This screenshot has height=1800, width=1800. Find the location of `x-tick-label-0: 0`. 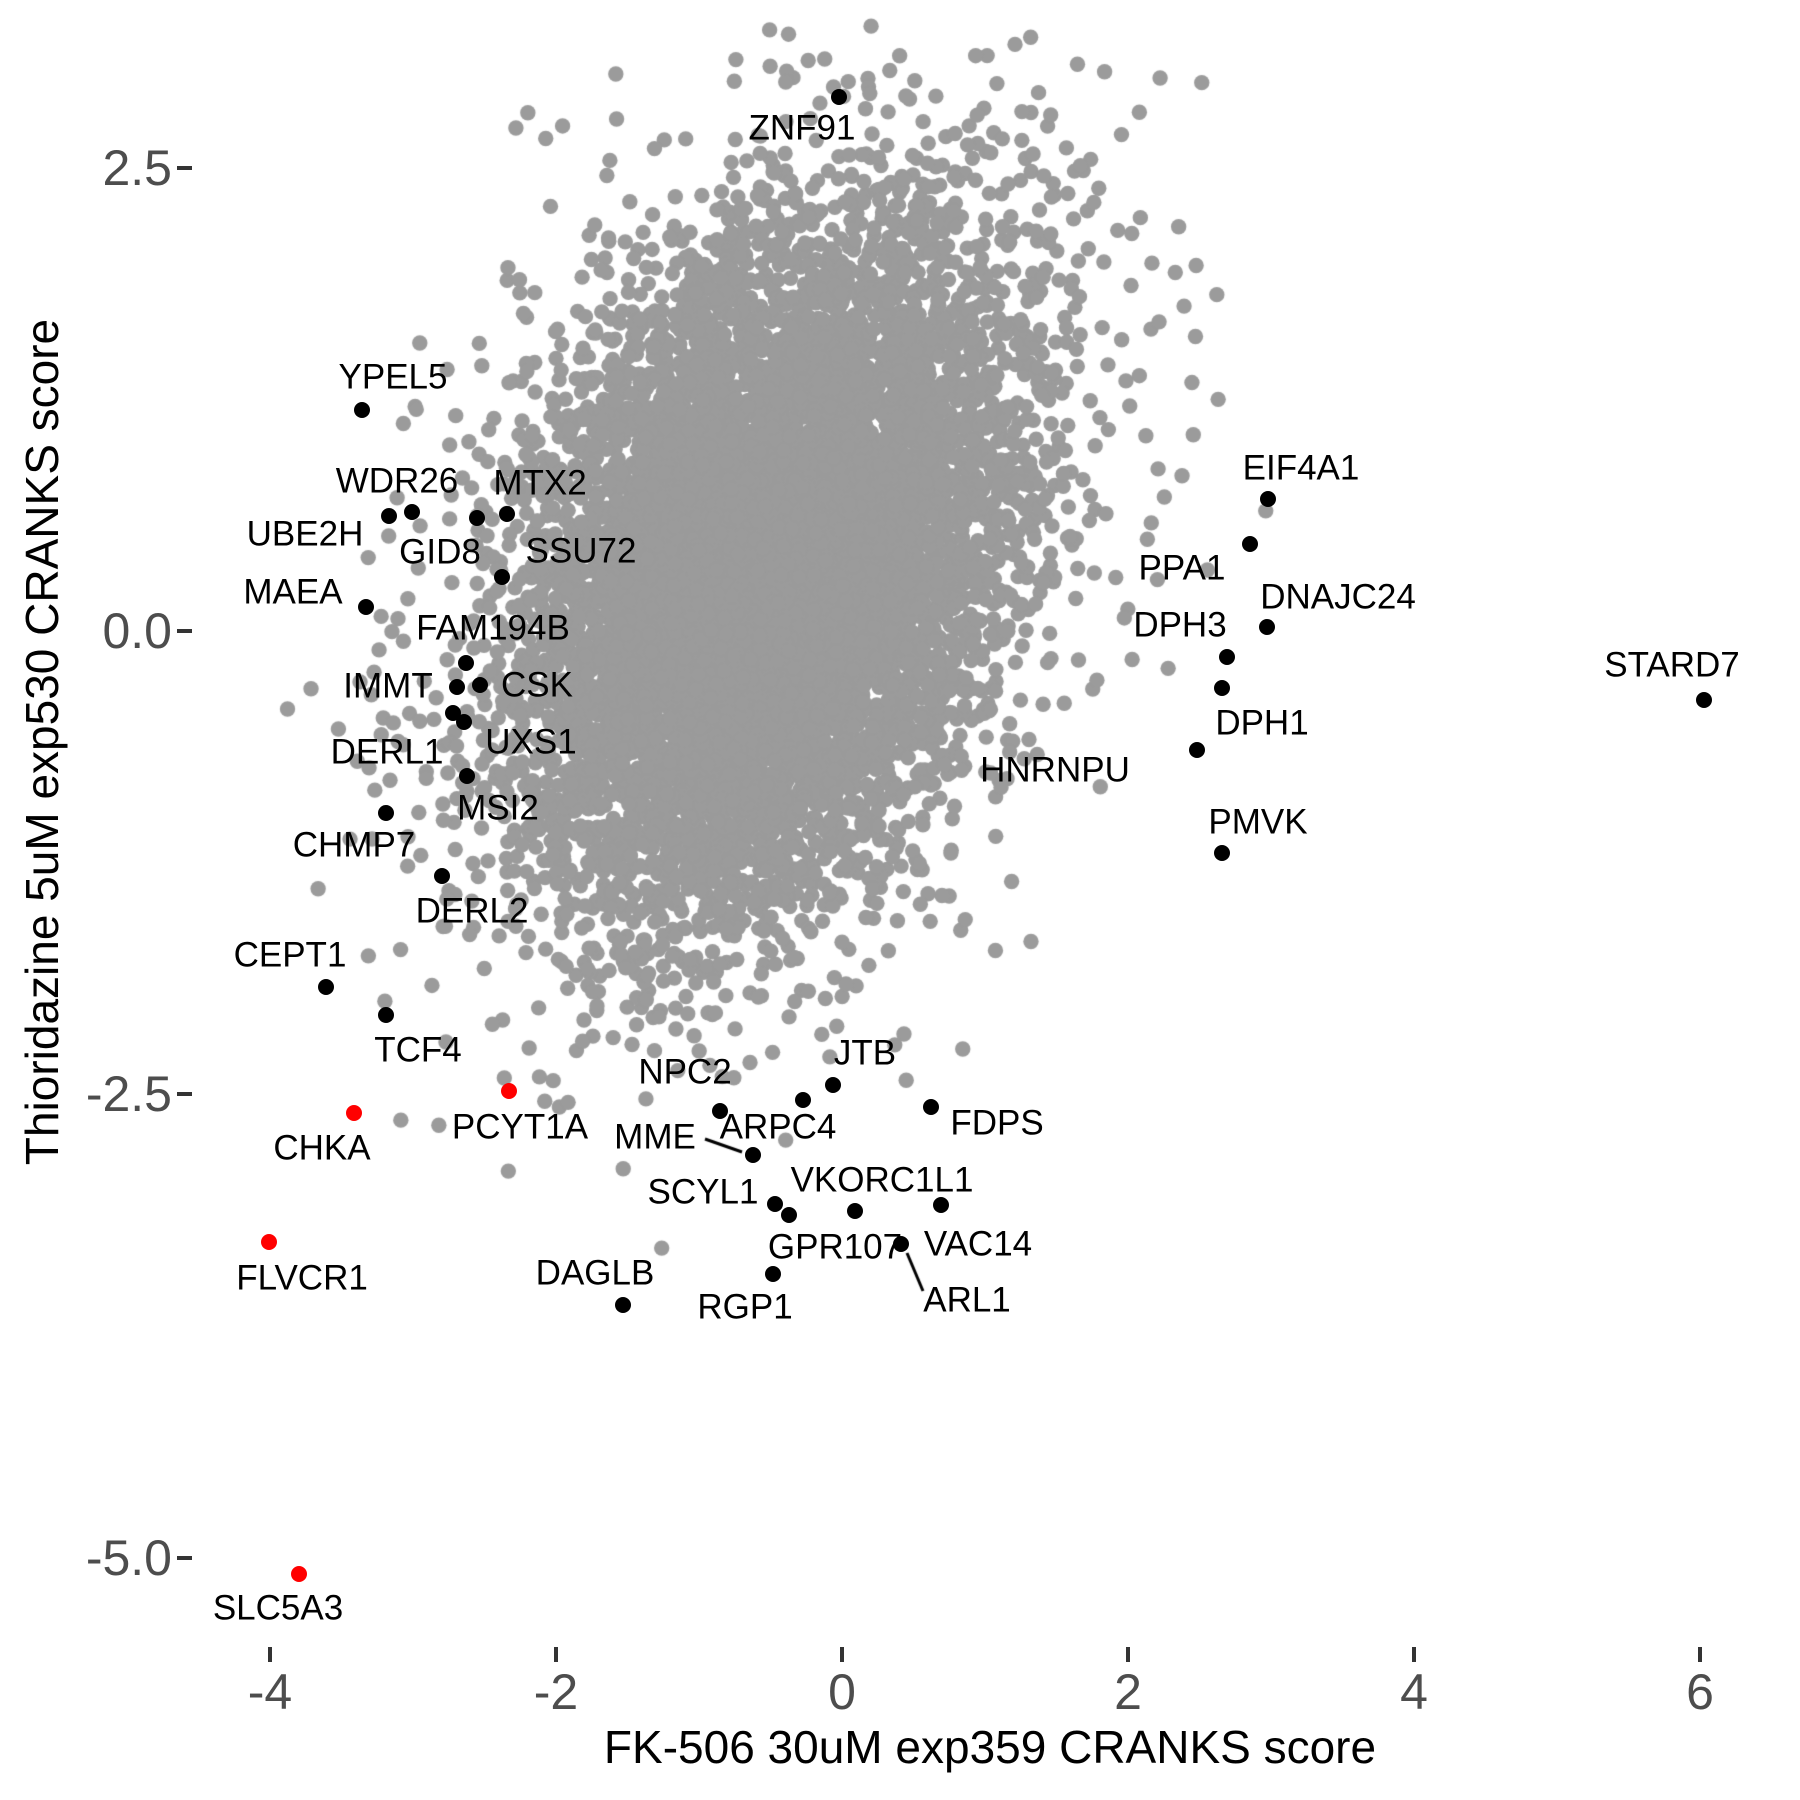

x-tick-label-0: 0 is located at coordinates (842, 1692).